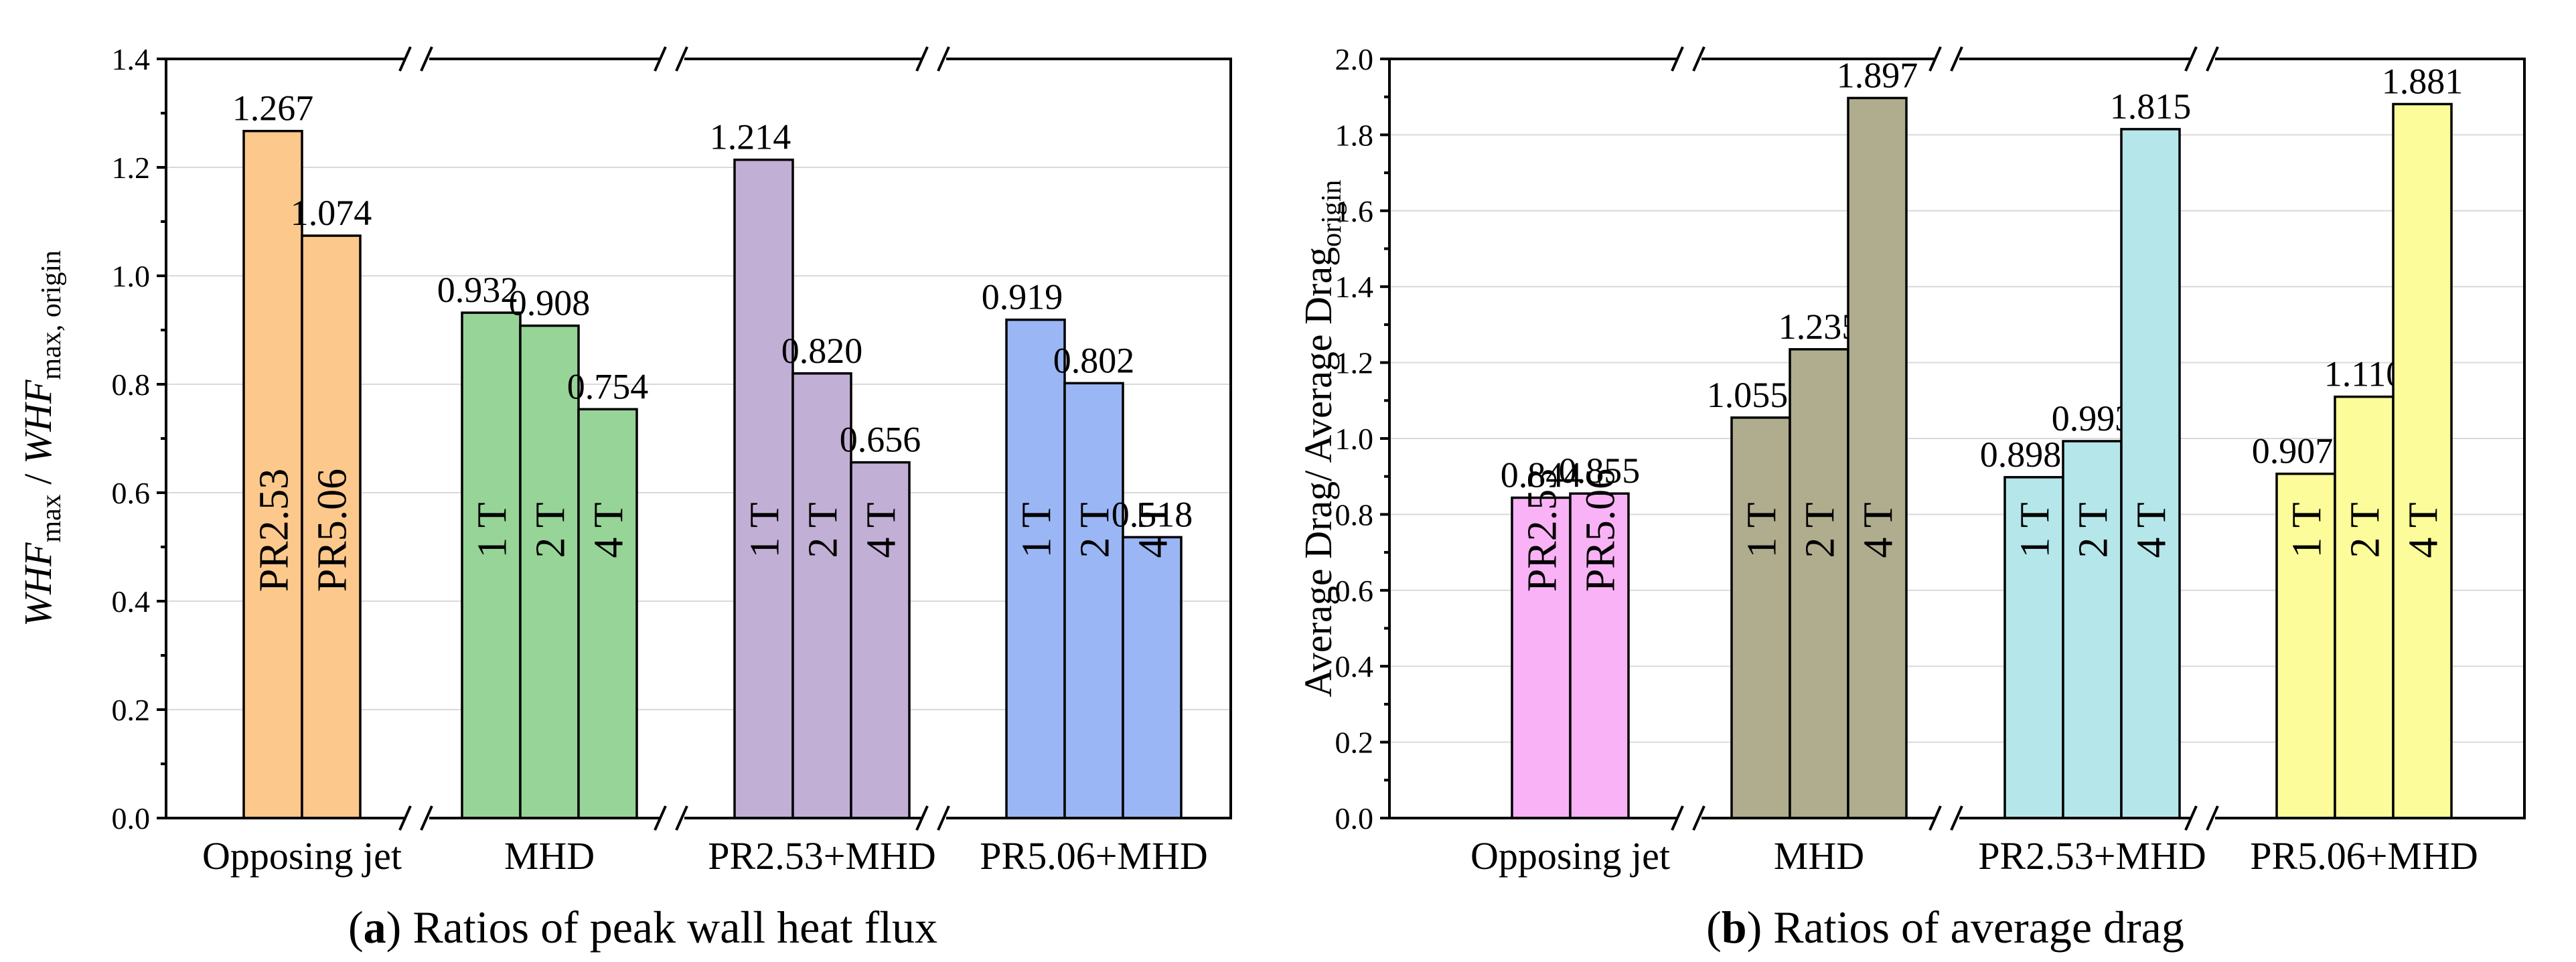 The width and height of the screenshot is (2576, 962). What do you see at coordinates (1354, 287) in the screenshot?
I see `panel-b-y-tick-label: 1.4` at bounding box center [1354, 287].